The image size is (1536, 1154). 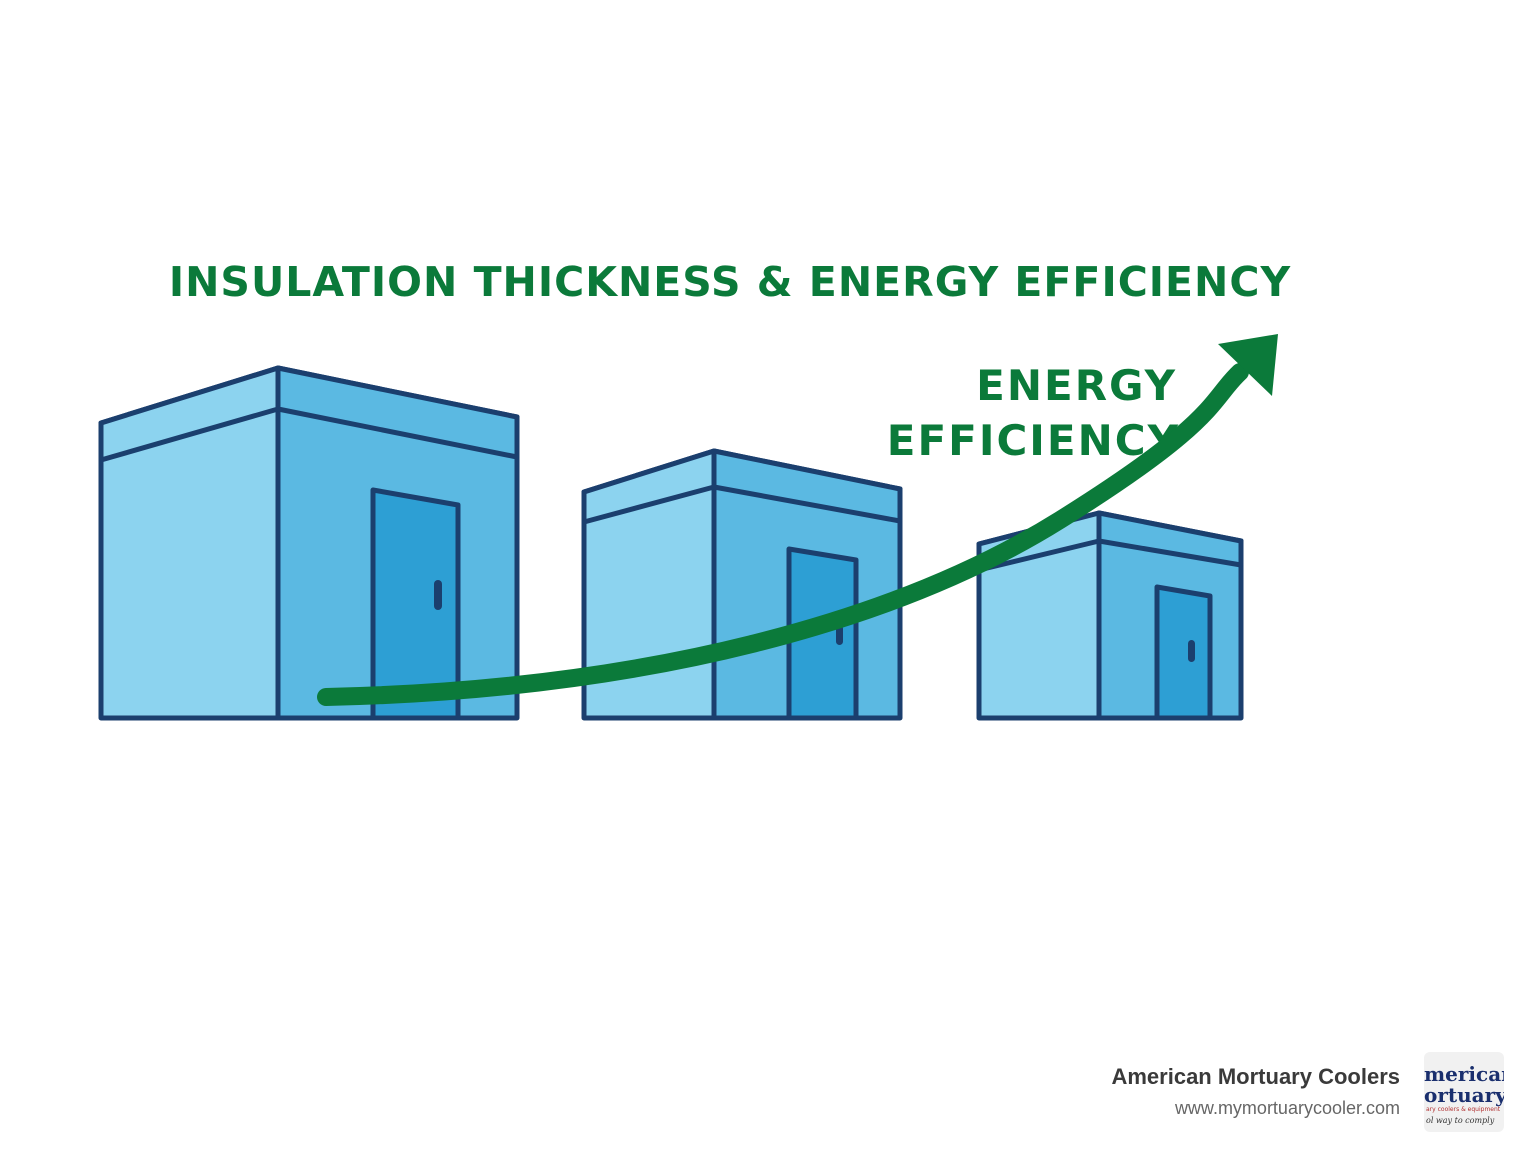 What do you see at coordinates (1248, 365) in the screenshot?
I see `arrow-head-icon` at bounding box center [1248, 365].